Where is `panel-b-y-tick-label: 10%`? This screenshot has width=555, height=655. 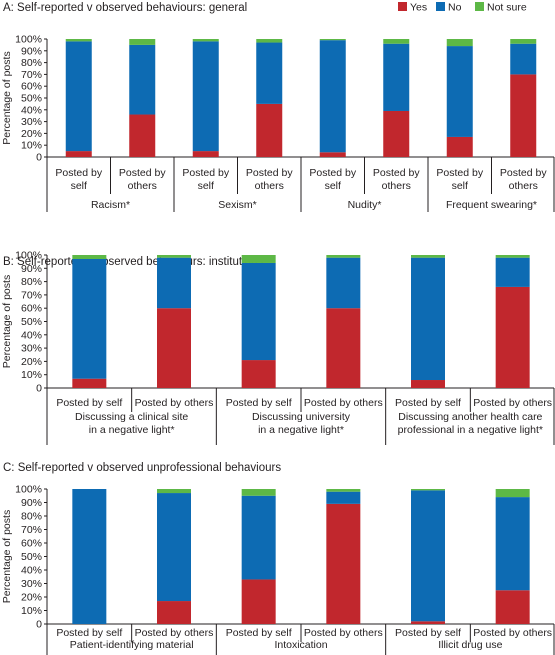 panel-b-y-tick-label: 10% is located at coordinates (31, 375).